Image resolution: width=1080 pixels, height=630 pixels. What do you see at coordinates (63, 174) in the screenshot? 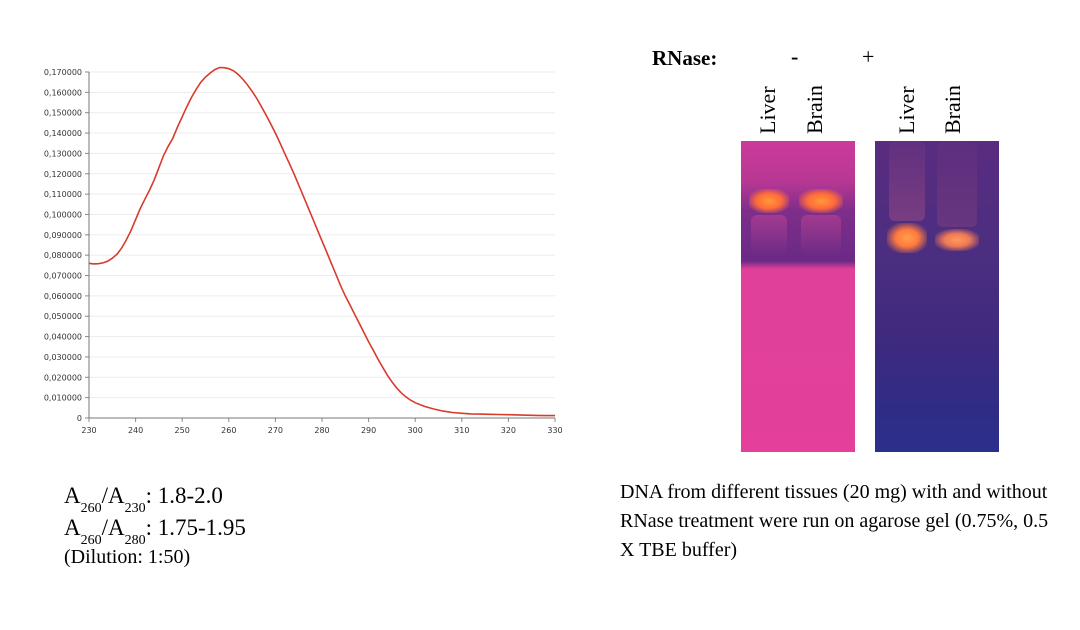
I see `y-tick-label: 0,120000` at bounding box center [63, 174].